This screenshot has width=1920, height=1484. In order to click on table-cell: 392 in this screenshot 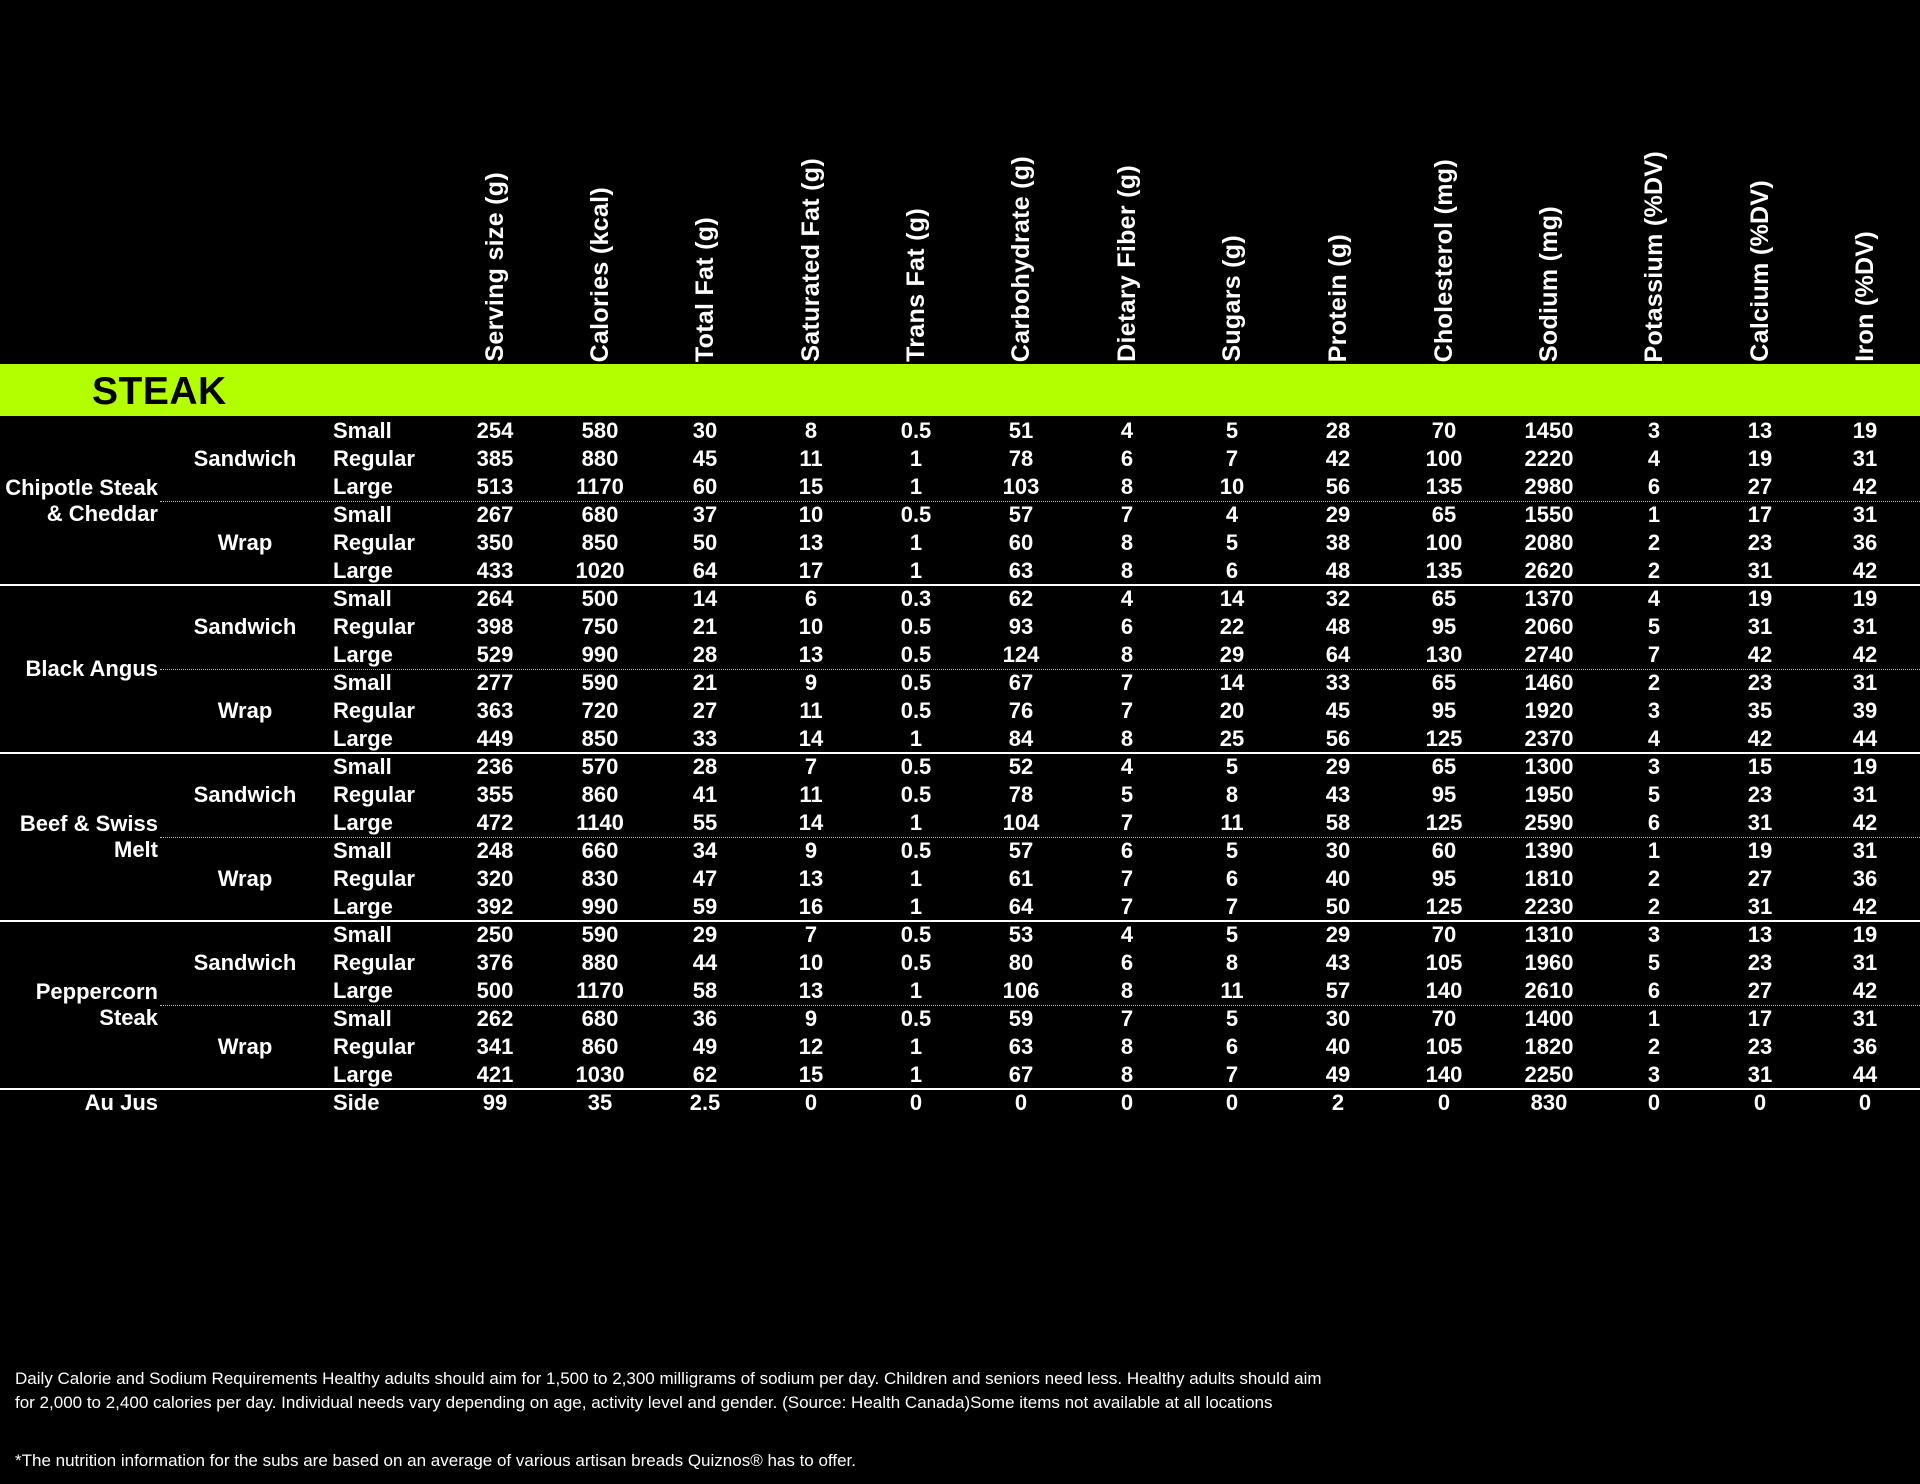, I will do `click(495, 906)`.